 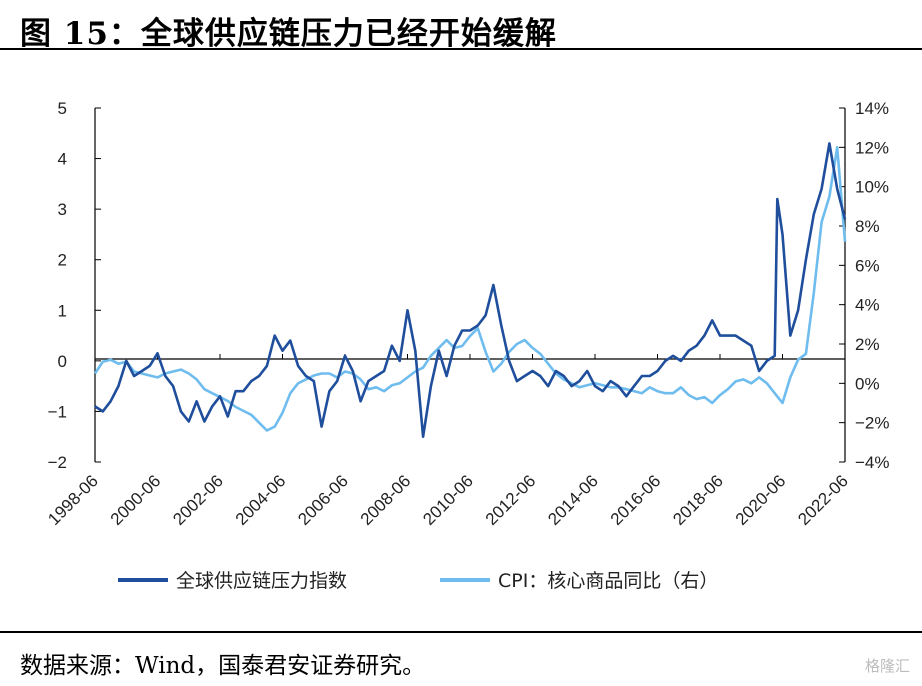 I want to click on x-tick-label: 2016-06, so click(x=636, y=500).